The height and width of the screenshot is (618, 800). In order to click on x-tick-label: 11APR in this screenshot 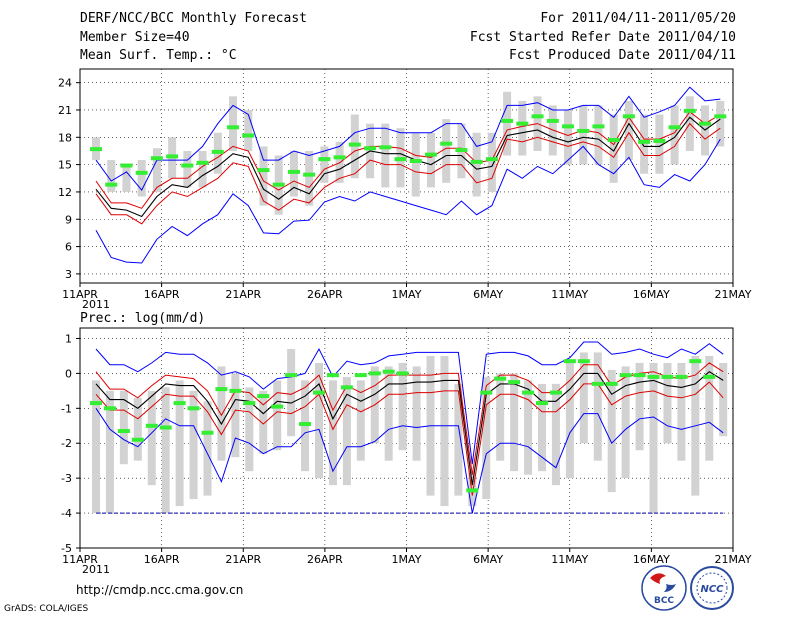, I will do `click(80, 559)`.